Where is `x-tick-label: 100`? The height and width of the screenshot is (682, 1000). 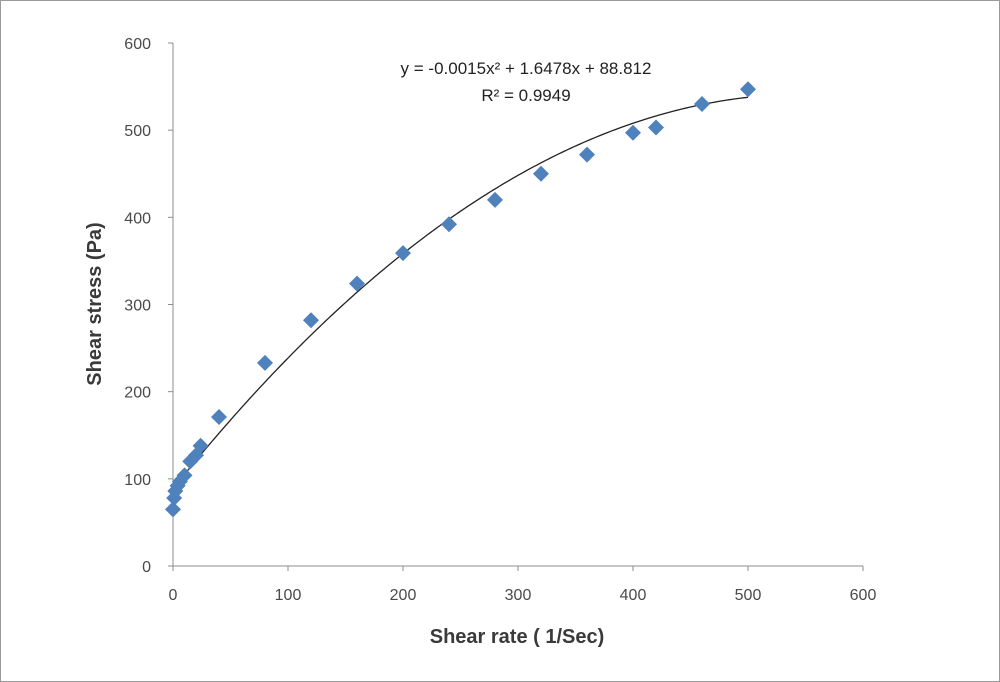 x-tick-label: 100 is located at coordinates (288, 595).